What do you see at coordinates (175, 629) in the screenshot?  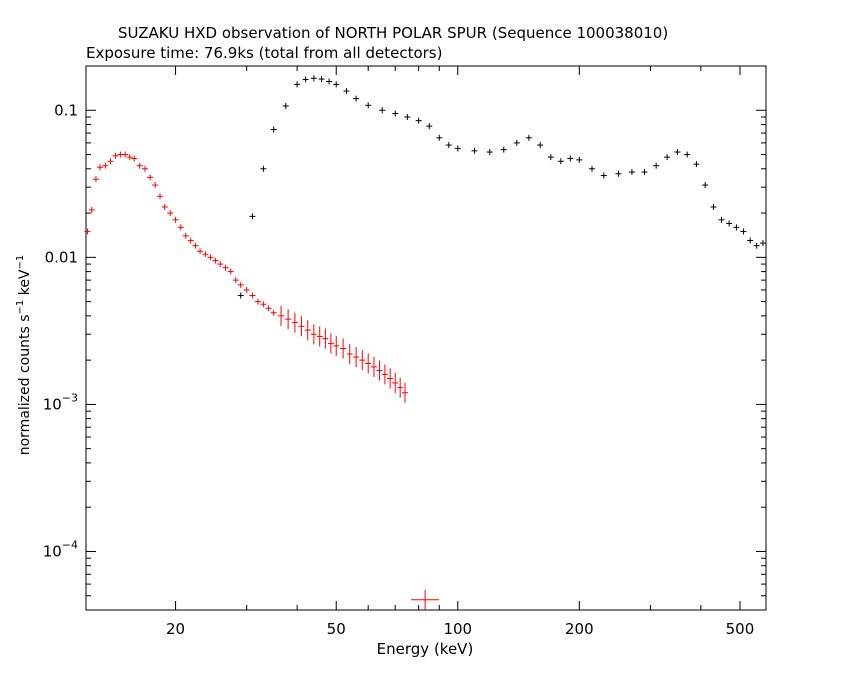 I see `x-tick-label: 20` at bounding box center [175, 629].